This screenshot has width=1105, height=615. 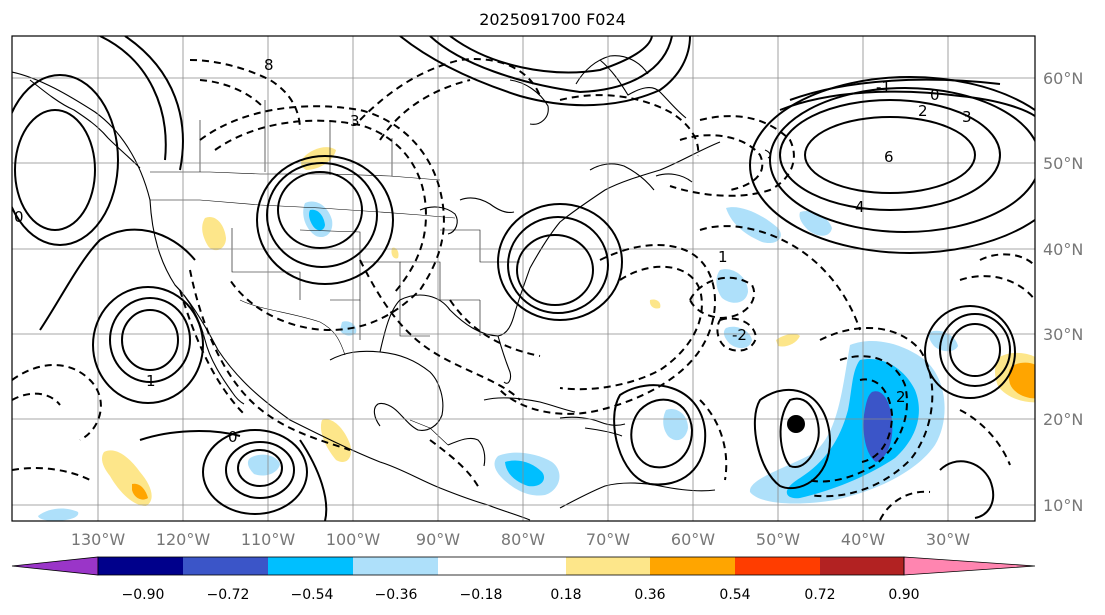 What do you see at coordinates (552, 19) in the screenshot?
I see `map-title: 2025091700 F024` at bounding box center [552, 19].